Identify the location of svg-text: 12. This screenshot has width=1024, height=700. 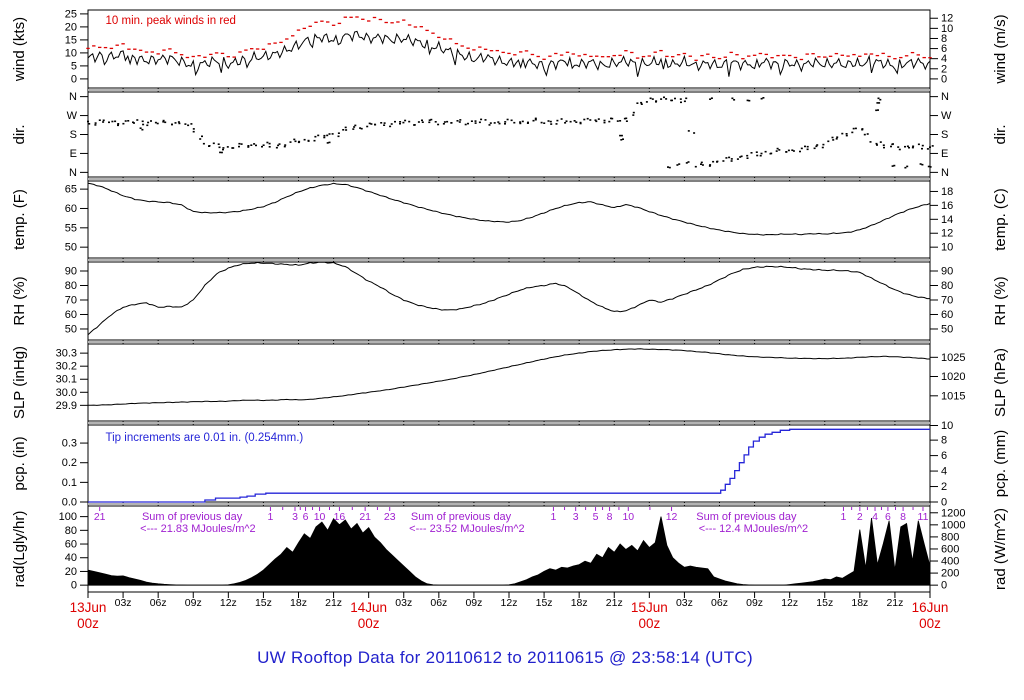
(672, 517).